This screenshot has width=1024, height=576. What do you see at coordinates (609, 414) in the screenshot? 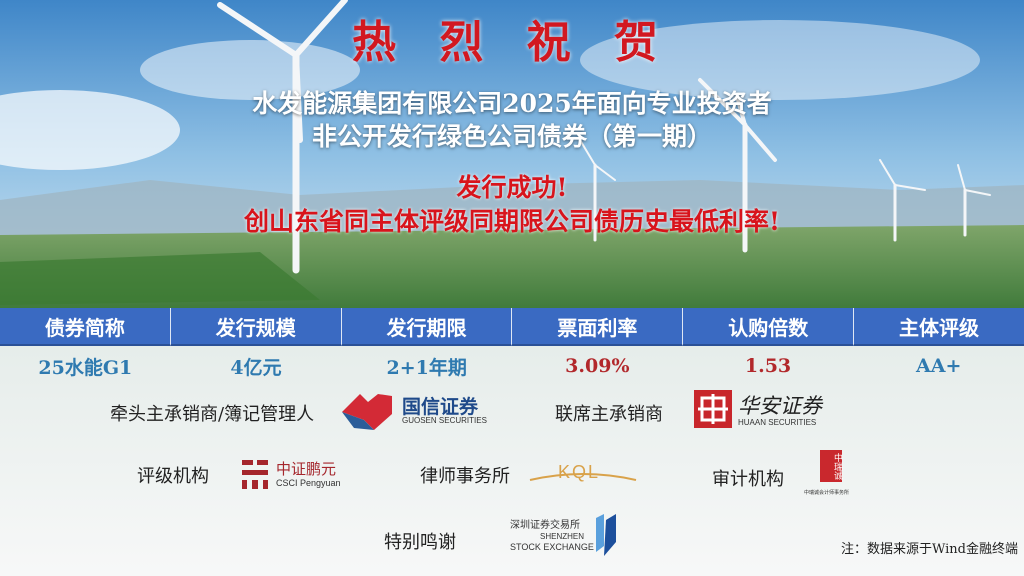
I see `joint-underwriter-label: 联席主承销商` at bounding box center [609, 414].